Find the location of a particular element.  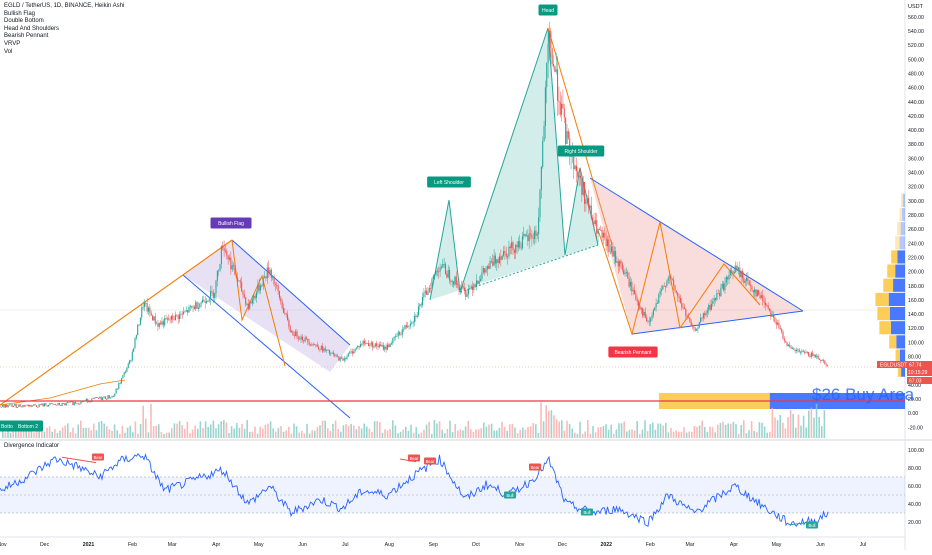

legend-vrvp: VRVP is located at coordinates (12, 43).